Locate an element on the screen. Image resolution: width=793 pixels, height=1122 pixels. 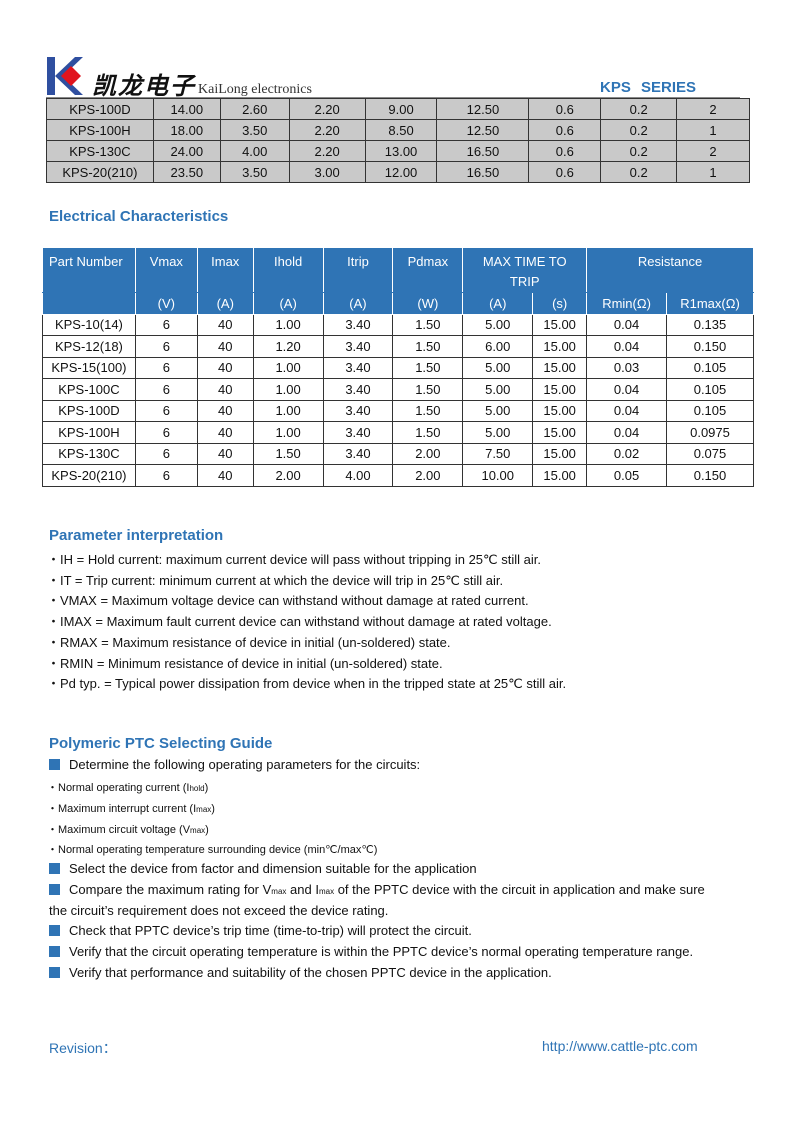
header-divider is located at coordinates (393, 97).